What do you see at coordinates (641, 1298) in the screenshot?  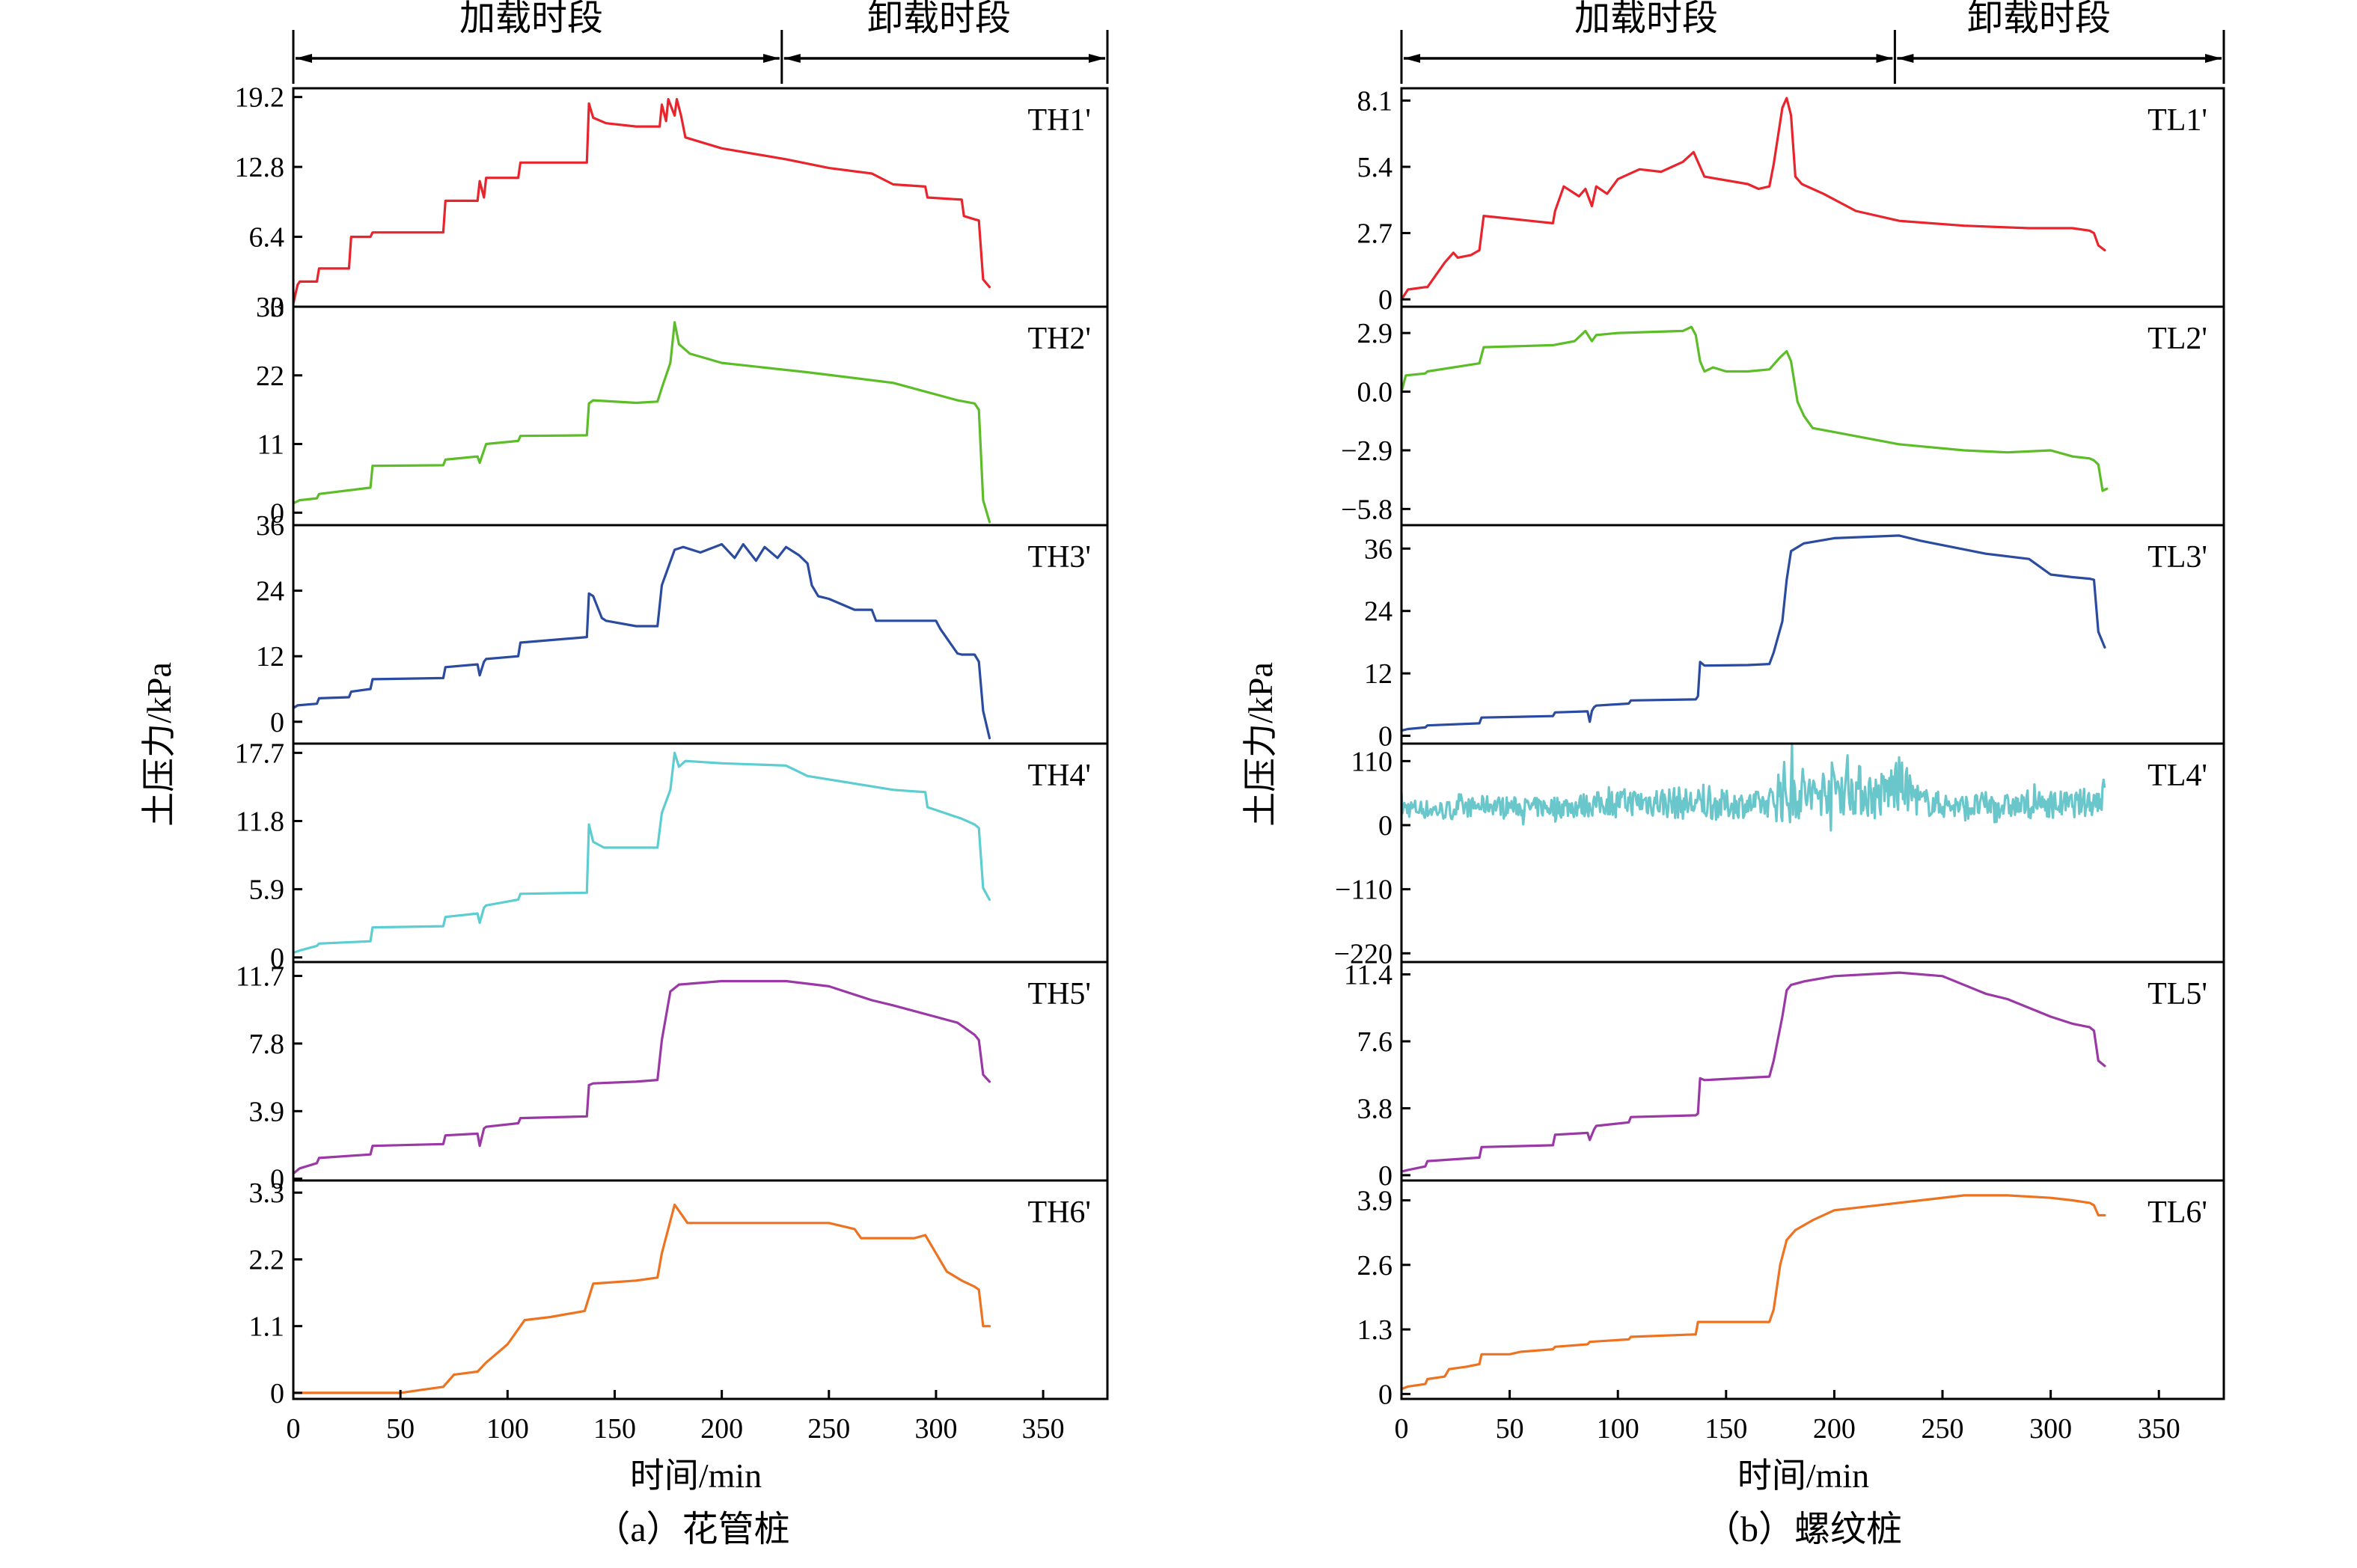 I see `series-line-th6` at bounding box center [641, 1298].